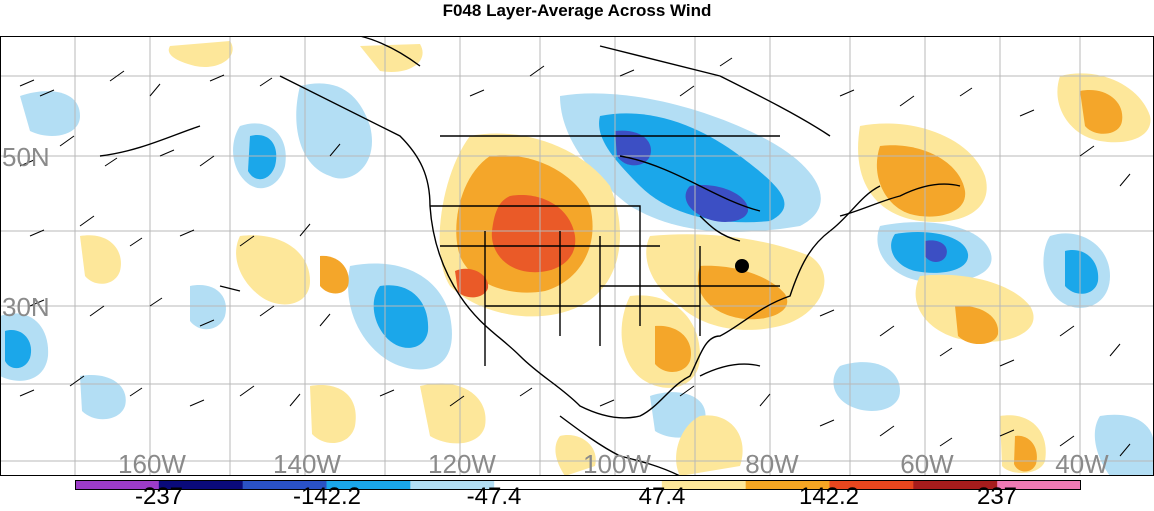 The width and height of the screenshot is (1154, 511). What do you see at coordinates (577, 10) in the screenshot?
I see `map-title: F048 Layer-Average Across Wind` at bounding box center [577, 10].